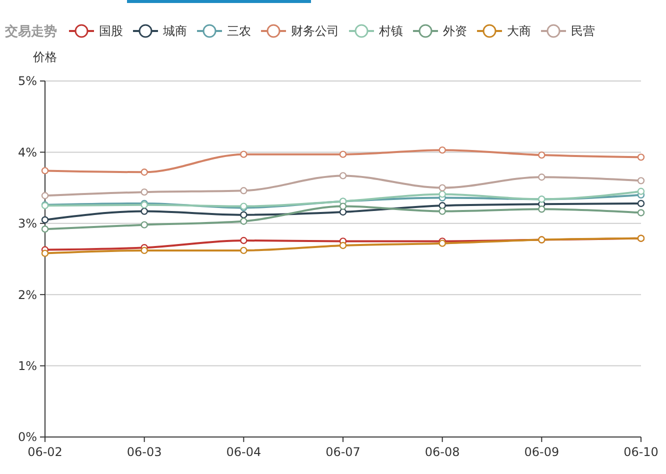 The height and width of the screenshot is (474, 666). I want to click on legend-label: 三农, so click(239, 31).